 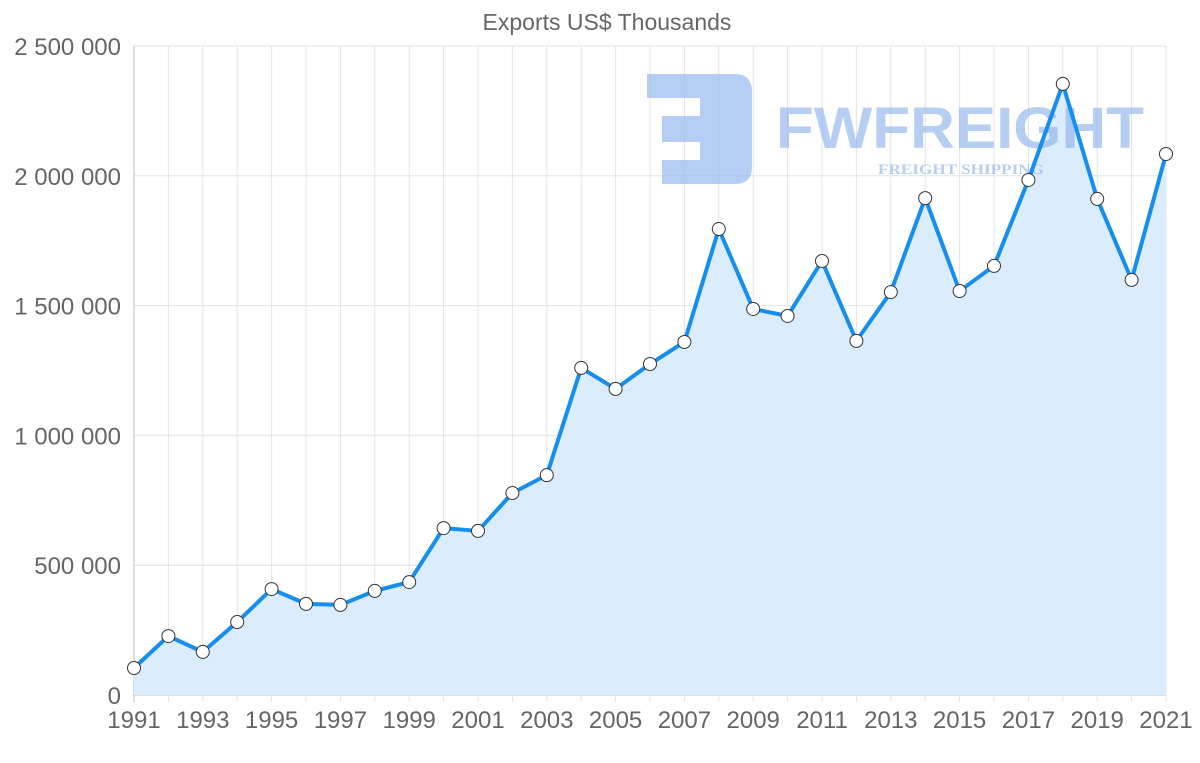 What do you see at coordinates (67, 177) in the screenshot?
I see `y-tick-label: 2 000 000` at bounding box center [67, 177].